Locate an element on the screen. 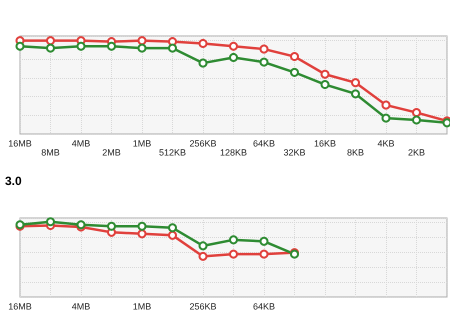  x-tick-label: 16KB is located at coordinates (325, 143).